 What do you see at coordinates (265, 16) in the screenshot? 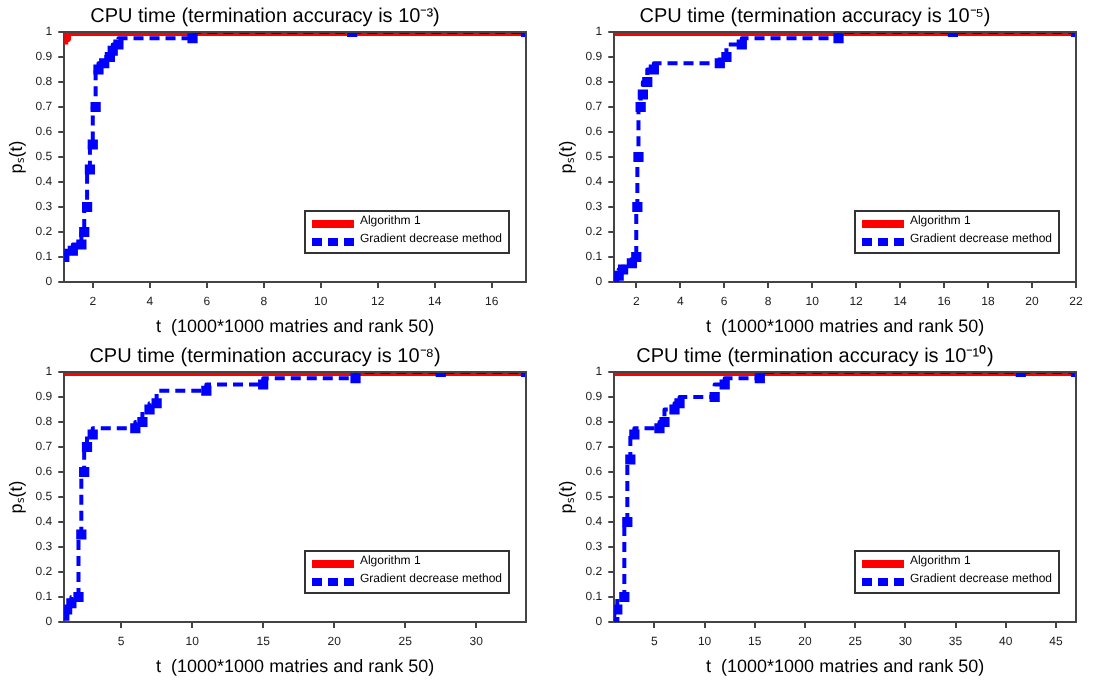
I see `chart-title: CPU time (termination accuracy is 10⁻³)` at bounding box center [265, 16].